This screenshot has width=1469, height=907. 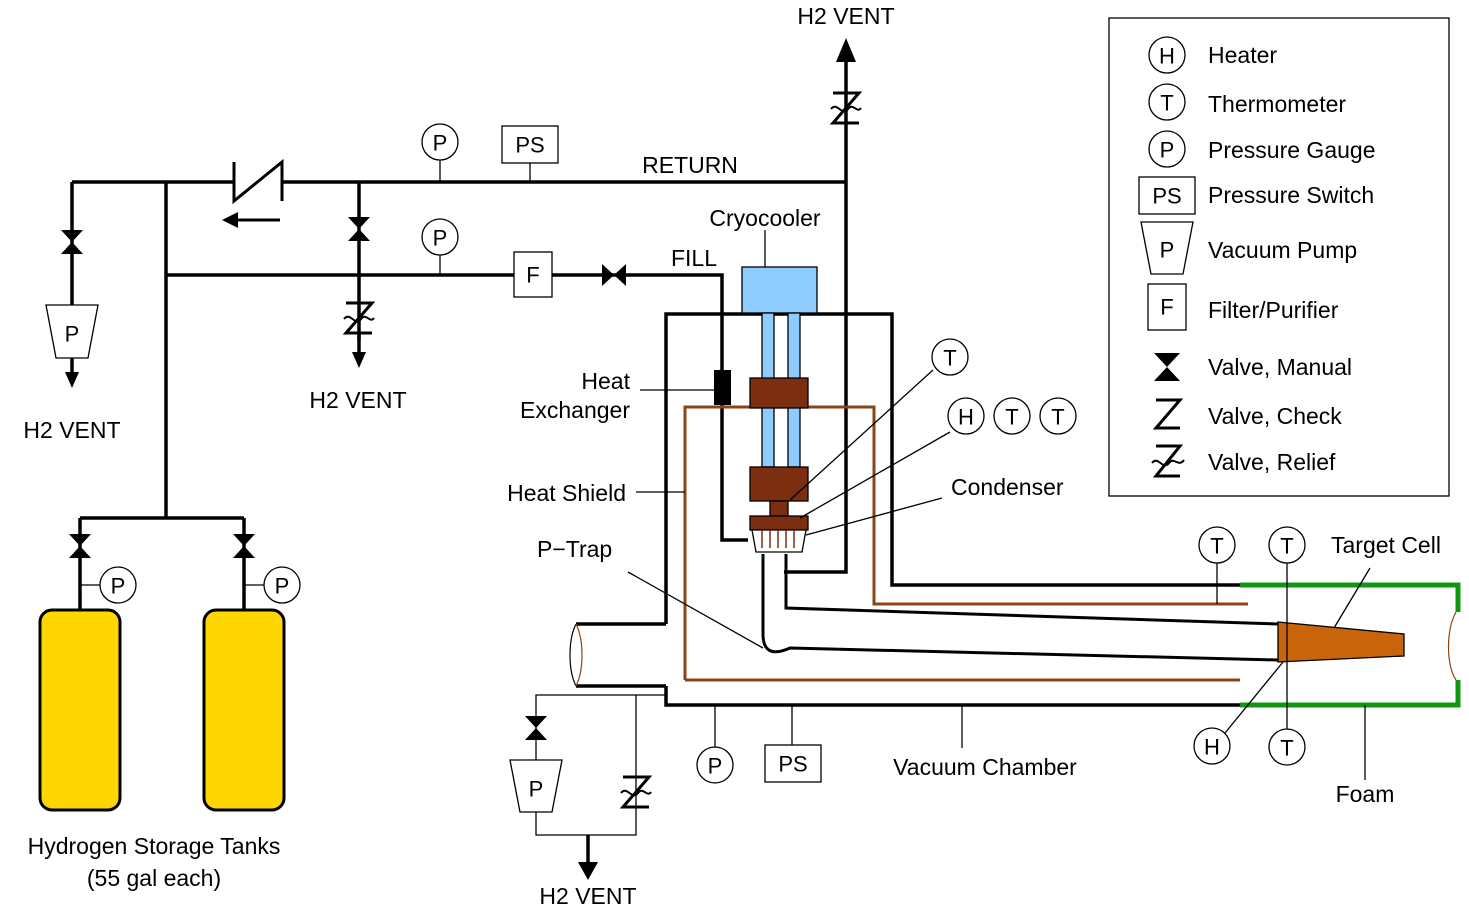 I want to click on legend-label: Filter/Purifier, so click(x=1273, y=310).